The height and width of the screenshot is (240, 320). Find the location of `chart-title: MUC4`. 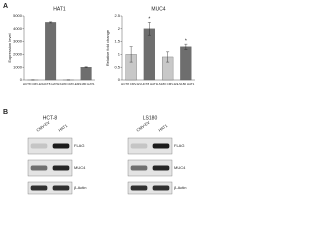

chart-title: MUC4 is located at coordinates (158, 9).